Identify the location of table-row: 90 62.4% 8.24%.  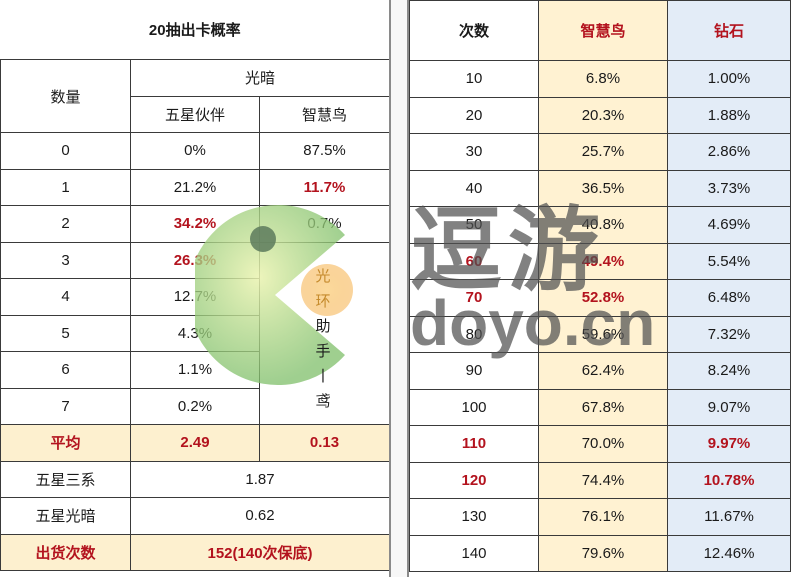
(600, 371).